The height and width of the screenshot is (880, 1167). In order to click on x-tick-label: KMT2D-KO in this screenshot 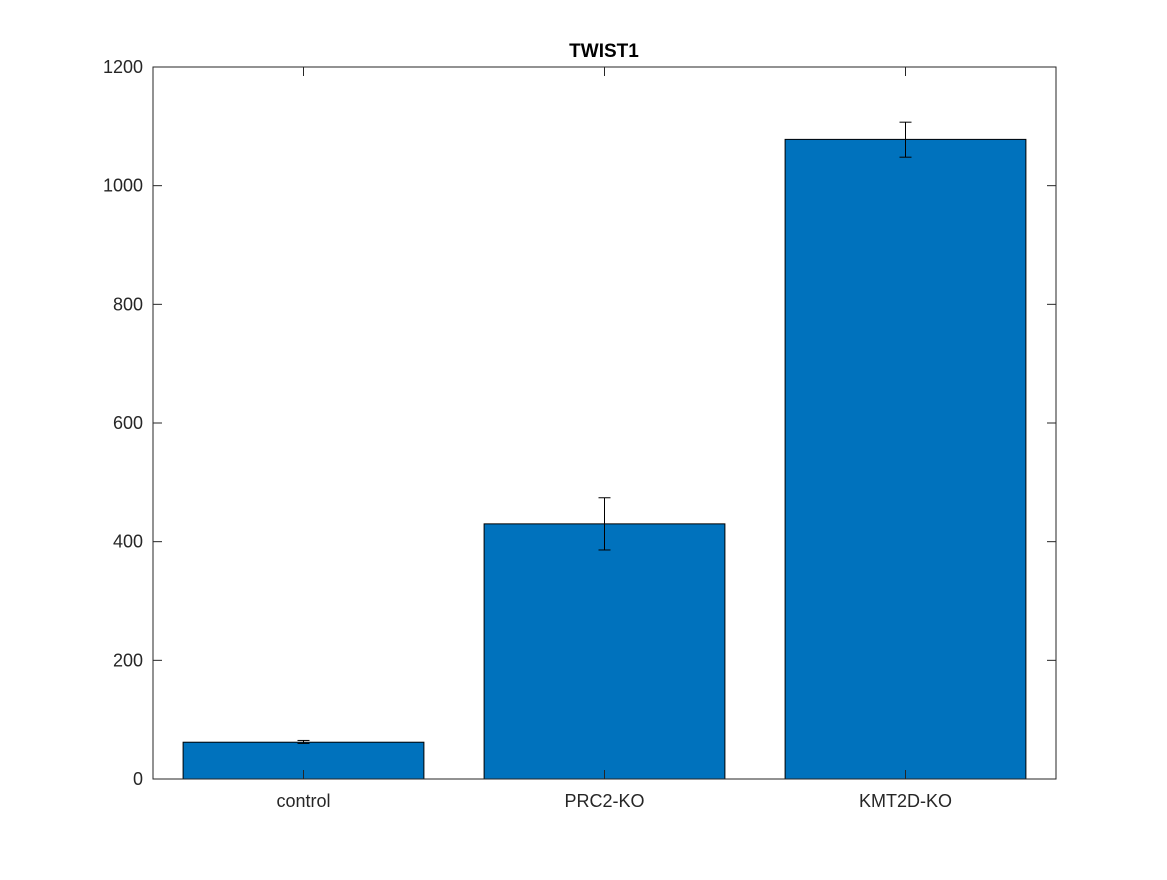, I will do `click(905, 801)`.